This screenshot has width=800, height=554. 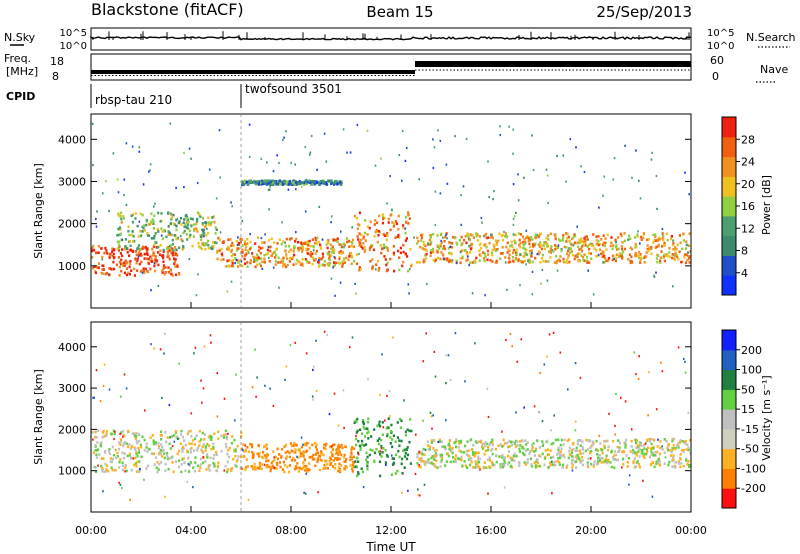 What do you see at coordinates (691, 530) in the screenshot?
I see `x-tick-label: 00:00` at bounding box center [691, 530].